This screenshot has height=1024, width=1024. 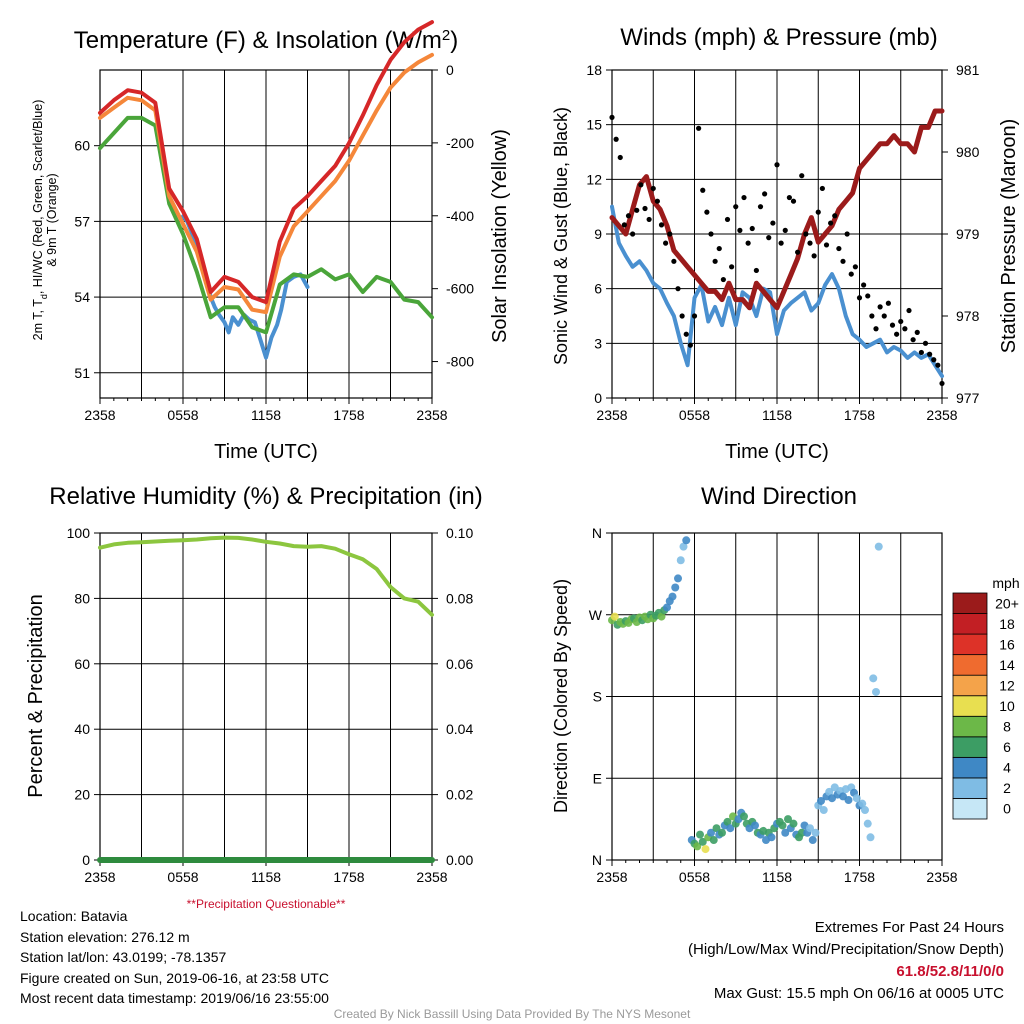 I want to click on rh-rtick-label: 0.00, so click(x=459, y=860).